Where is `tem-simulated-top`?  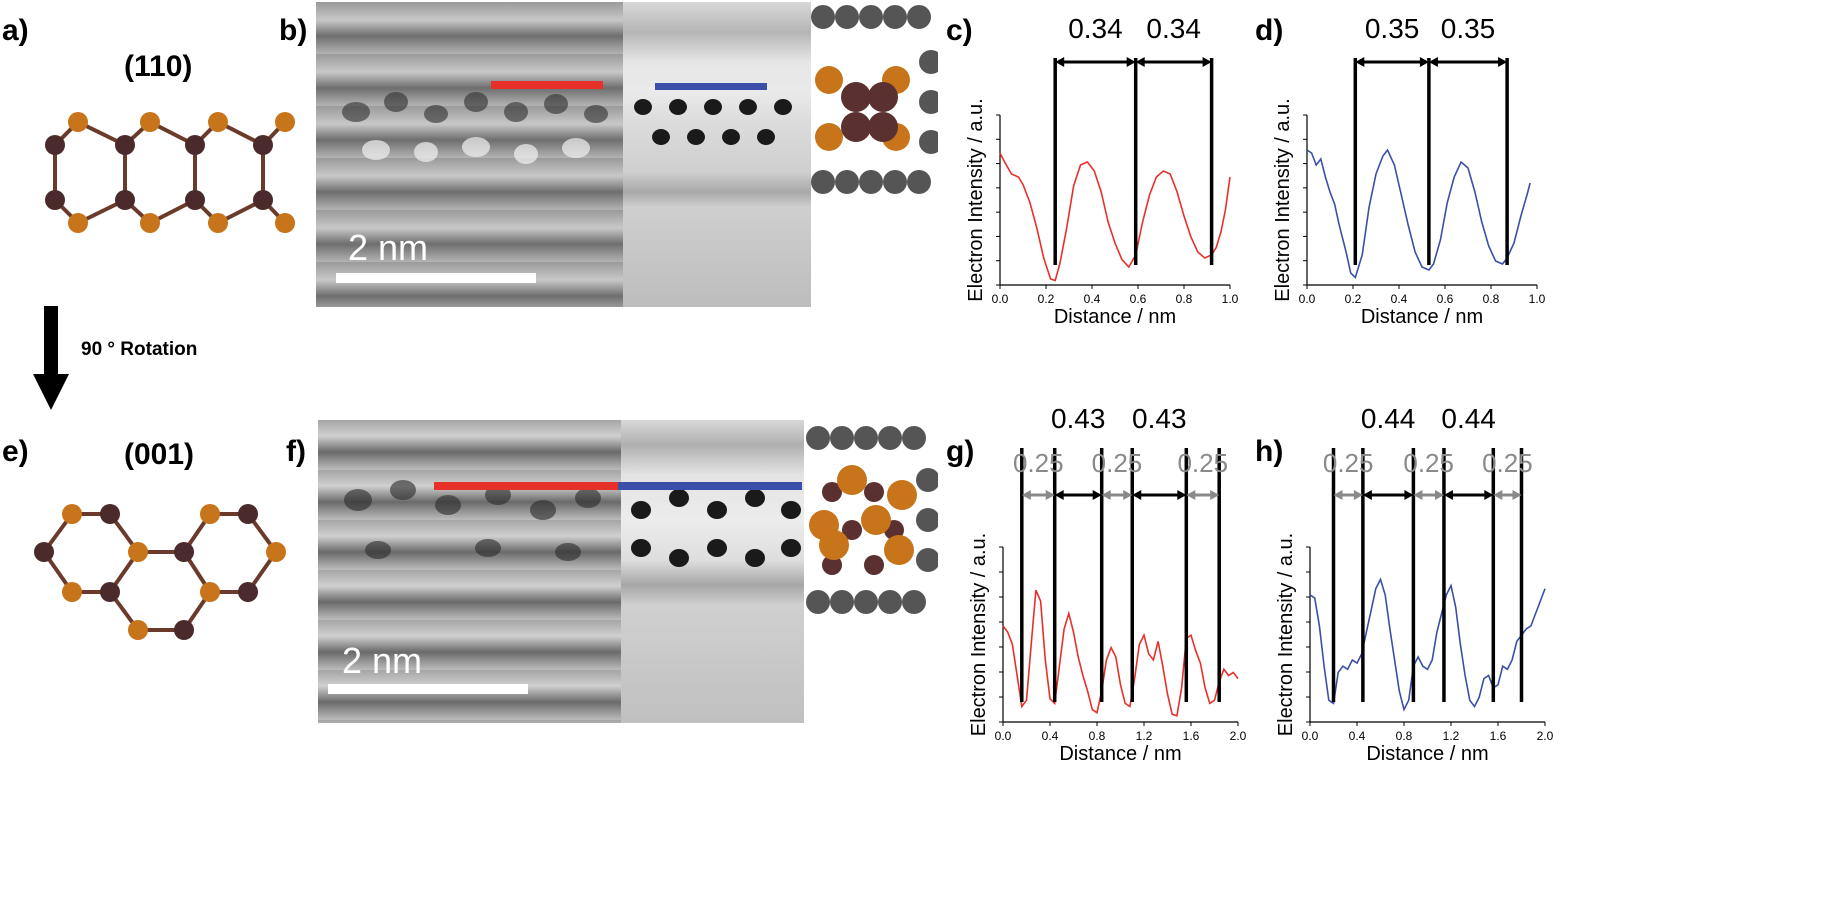
tem-simulated-top is located at coordinates (717, 154).